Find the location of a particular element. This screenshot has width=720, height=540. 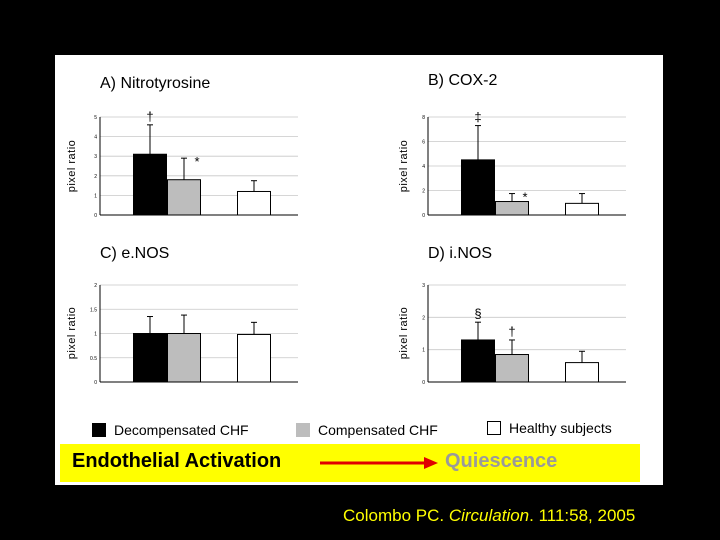

legend-compensated: Compensated CHF is located at coordinates (367, 430).